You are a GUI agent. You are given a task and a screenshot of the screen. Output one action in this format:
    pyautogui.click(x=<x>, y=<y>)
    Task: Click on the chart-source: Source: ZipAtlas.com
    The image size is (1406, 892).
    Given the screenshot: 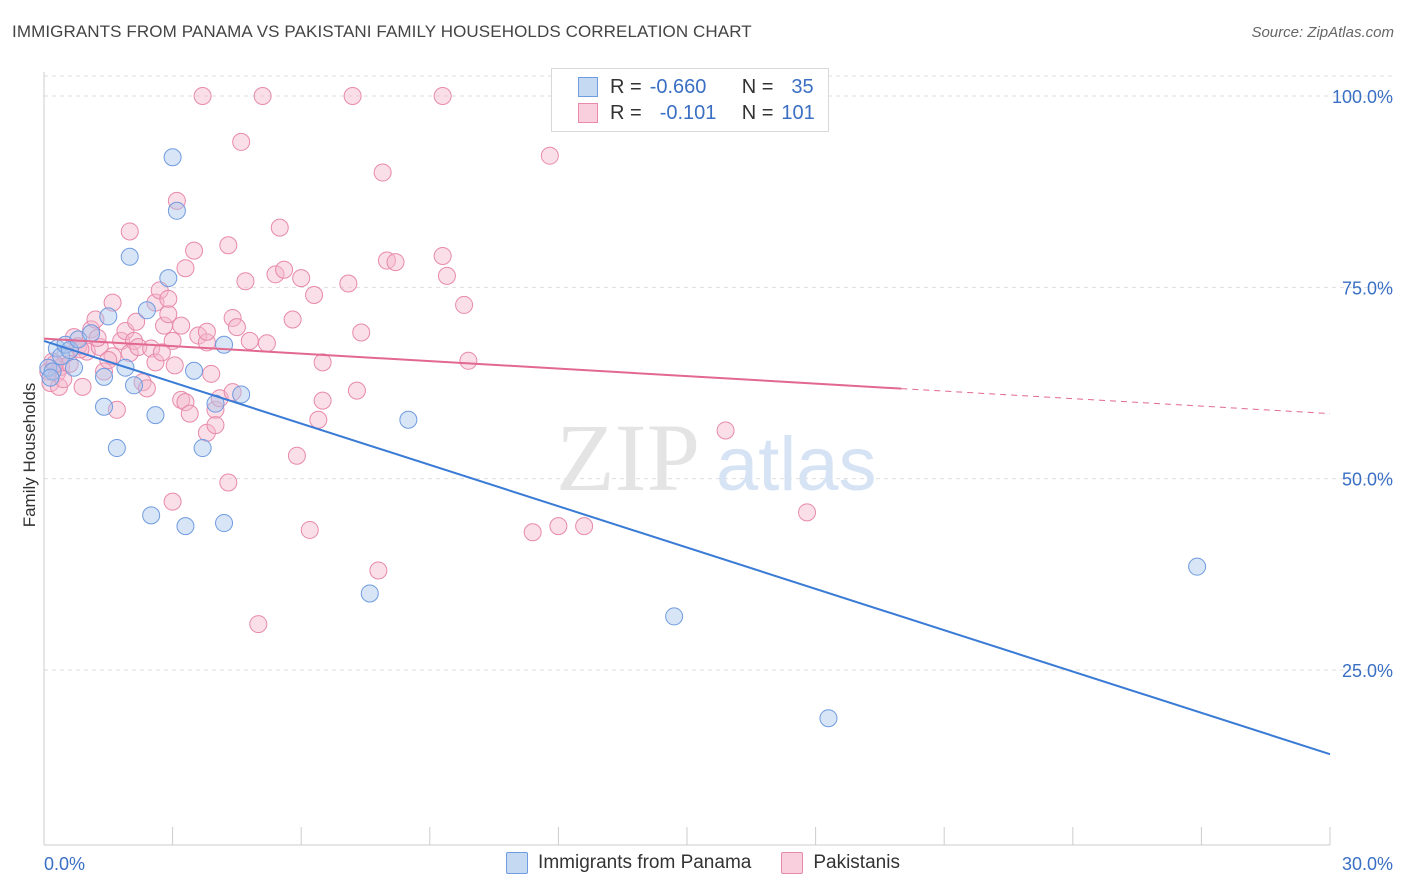 What is the action you would take?
    pyautogui.click(x=1322, y=32)
    